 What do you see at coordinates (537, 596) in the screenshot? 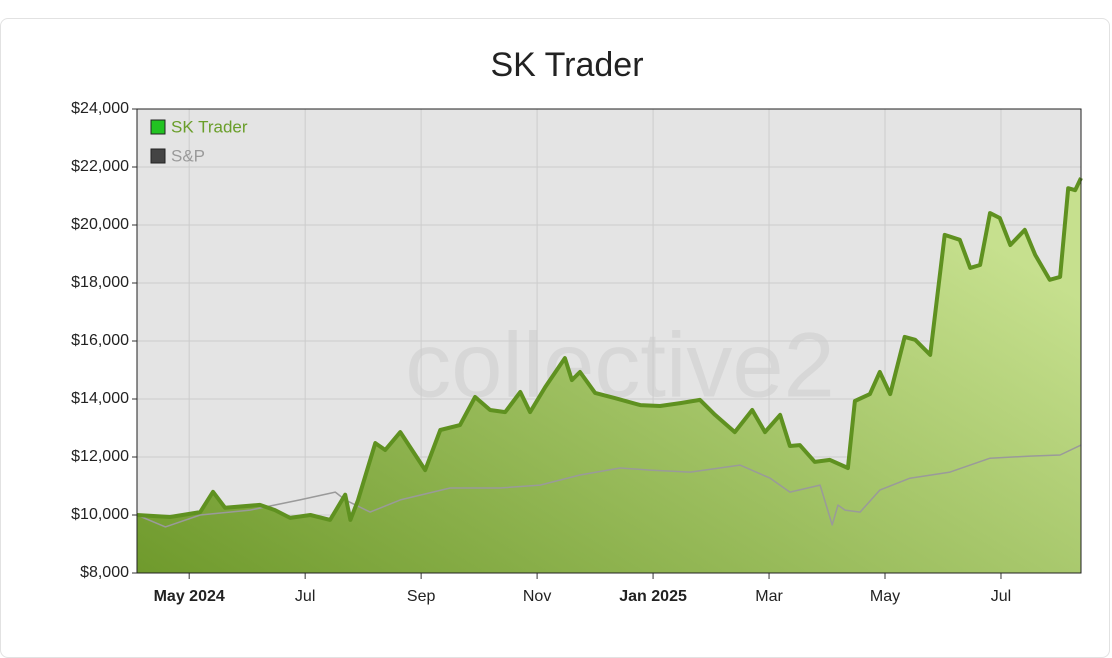
I see `x-tick-label: Nov` at bounding box center [537, 596].